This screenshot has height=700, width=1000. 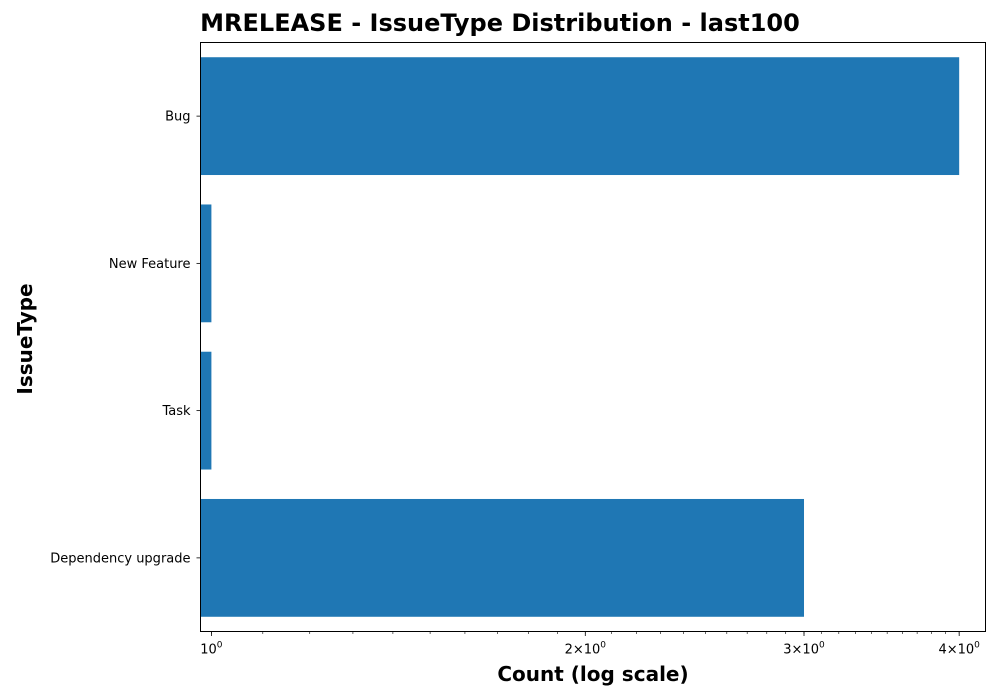 I want to click on y-tick-label: Bug, so click(x=177, y=117).